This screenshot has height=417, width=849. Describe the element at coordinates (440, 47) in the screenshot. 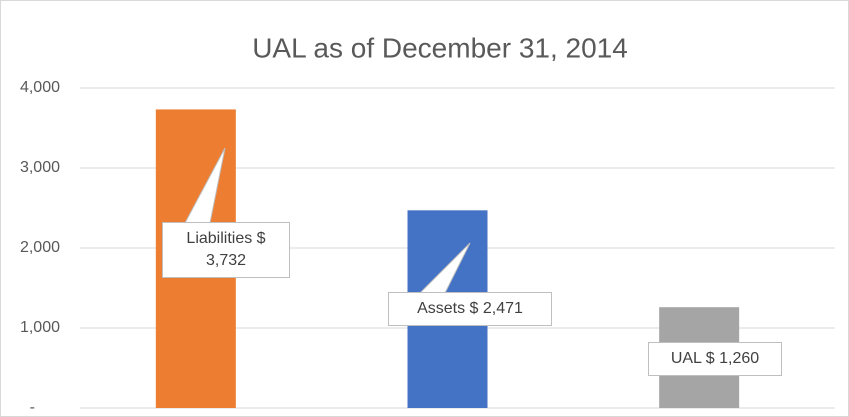

I see `chart-title: UAL as of December 31, 2014` at that location.